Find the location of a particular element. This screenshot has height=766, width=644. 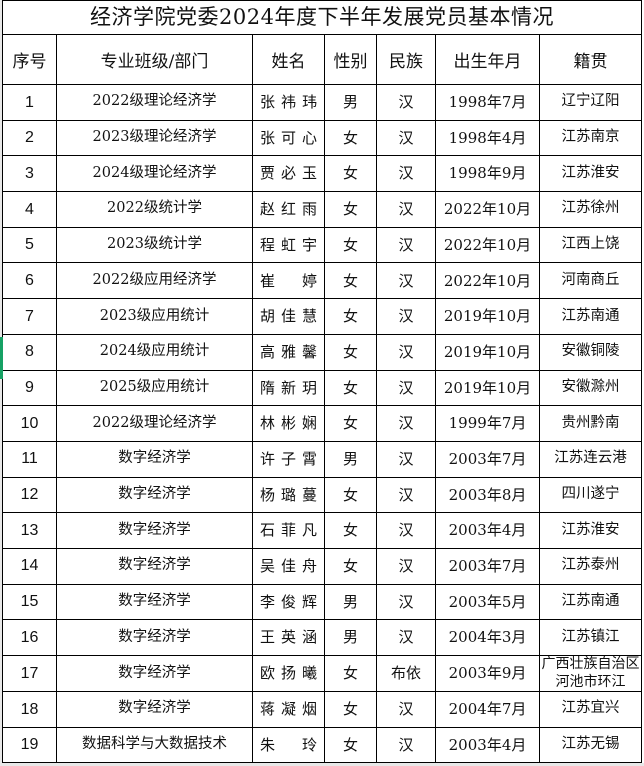

cell-no: 9 is located at coordinates (29, 388).